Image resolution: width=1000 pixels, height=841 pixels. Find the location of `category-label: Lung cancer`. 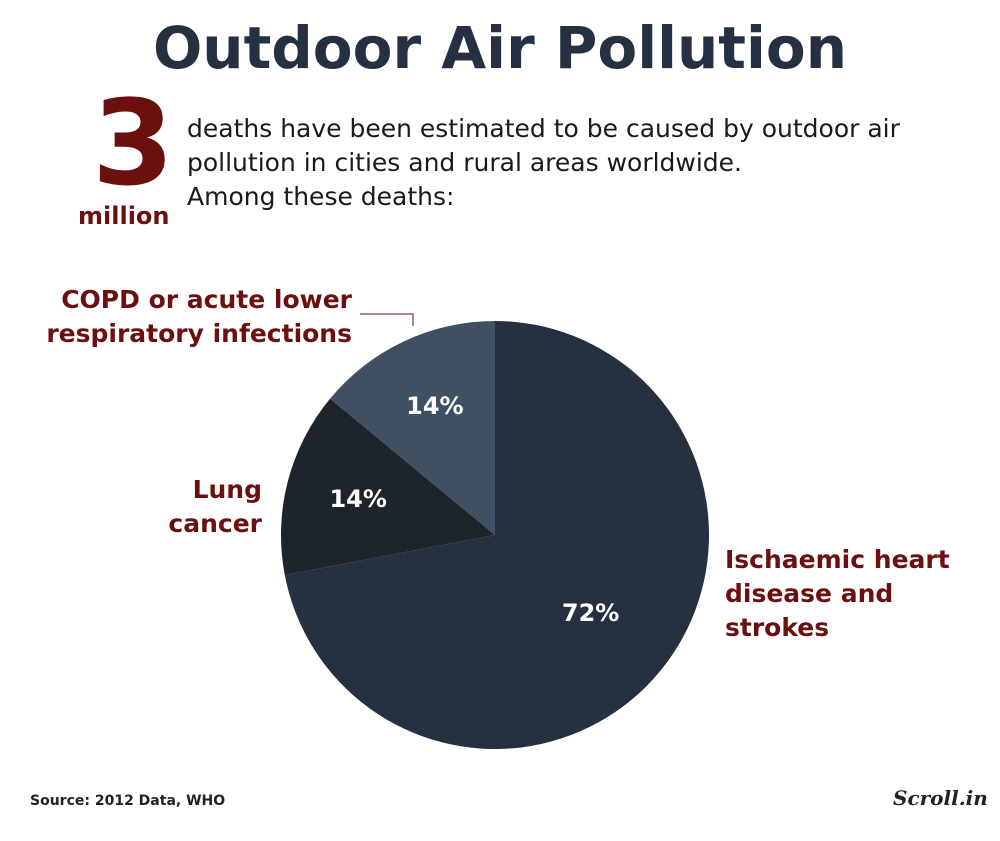

category-label: Lung cancer is located at coordinates (215, 506).